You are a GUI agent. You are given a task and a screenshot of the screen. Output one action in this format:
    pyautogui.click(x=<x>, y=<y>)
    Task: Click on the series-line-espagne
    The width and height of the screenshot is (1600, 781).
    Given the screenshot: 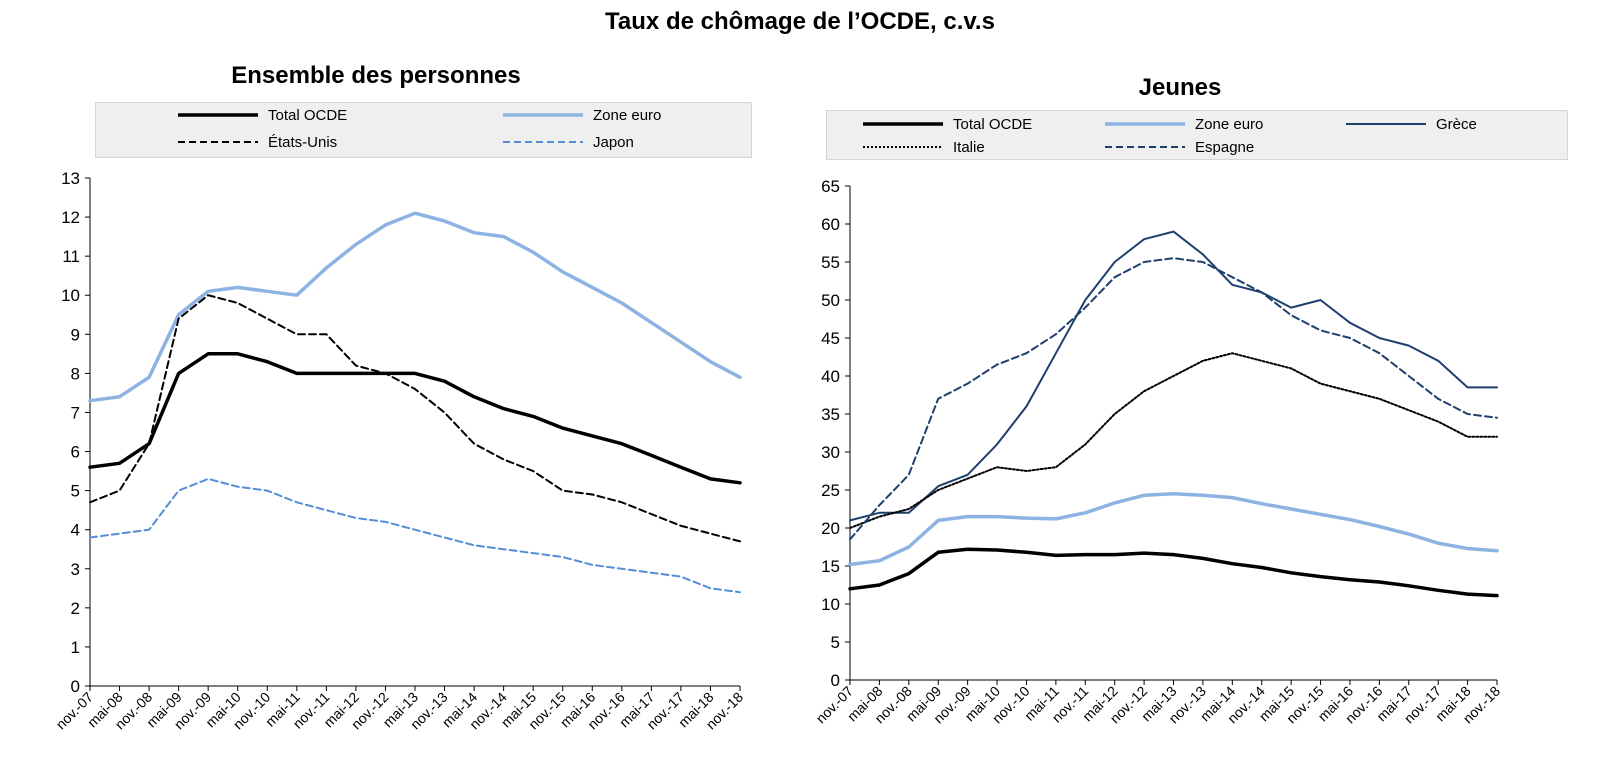 What is the action you would take?
    pyautogui.click(x=1173, y=399)
    